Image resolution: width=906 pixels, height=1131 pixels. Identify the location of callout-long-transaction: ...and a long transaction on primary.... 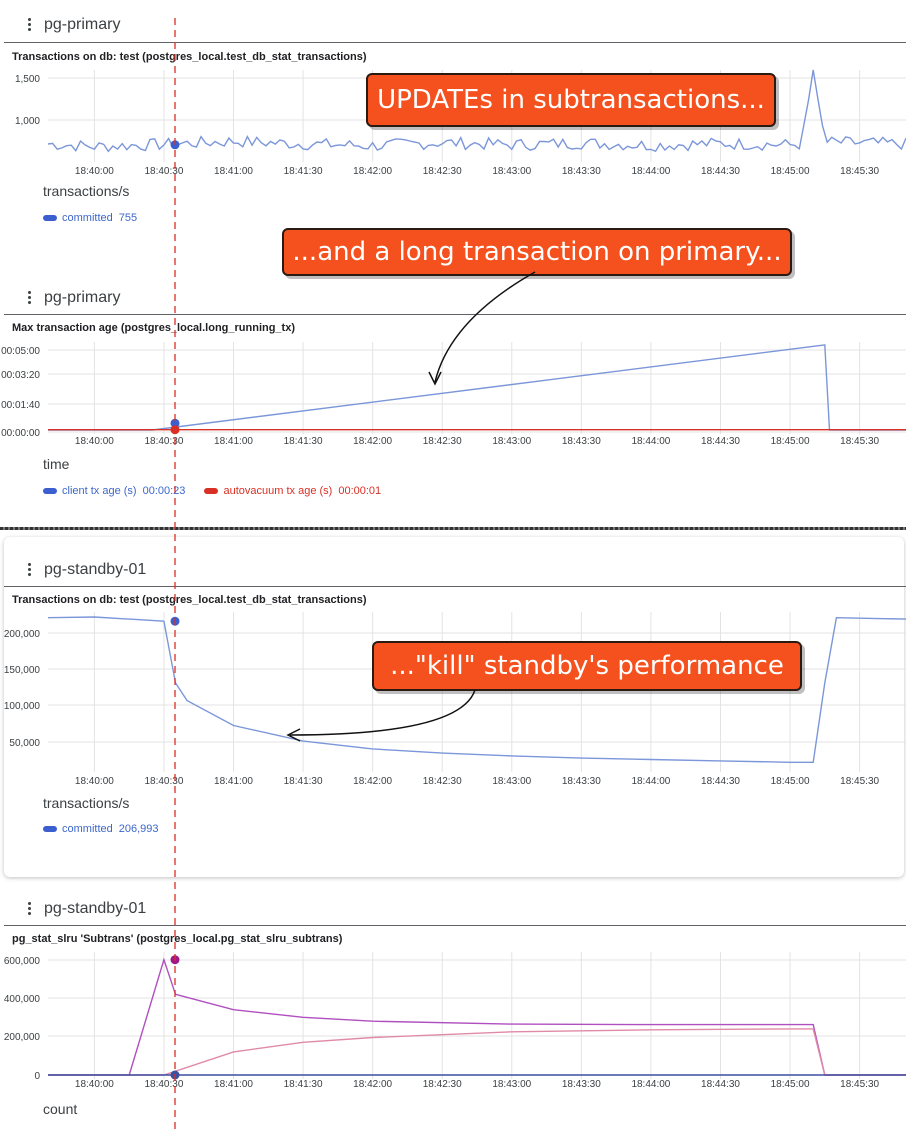
(537, 252).